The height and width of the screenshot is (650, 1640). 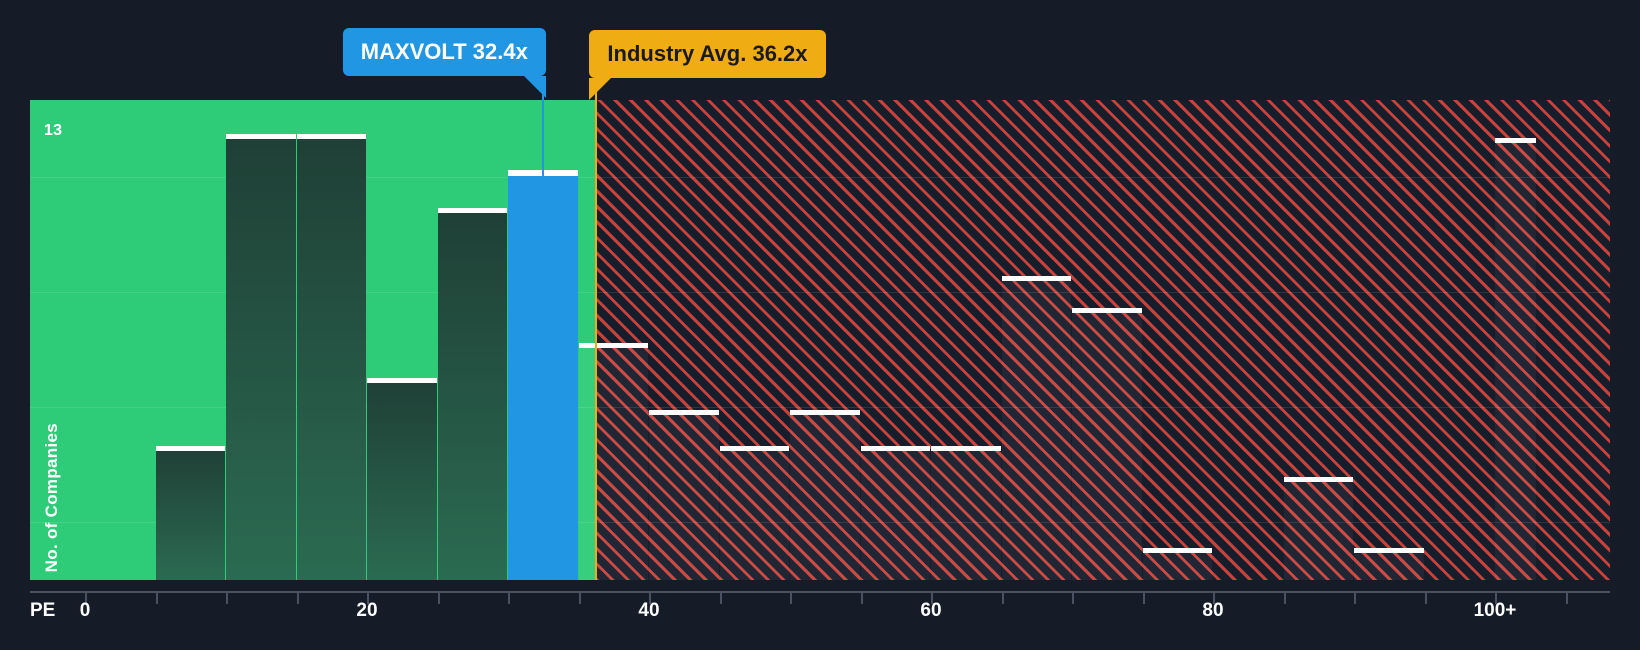 What do you see at coordinates (51, 497) in the screenshot?
I see `y-axis-title: No. of Companies` at bounding box center [51, 497].